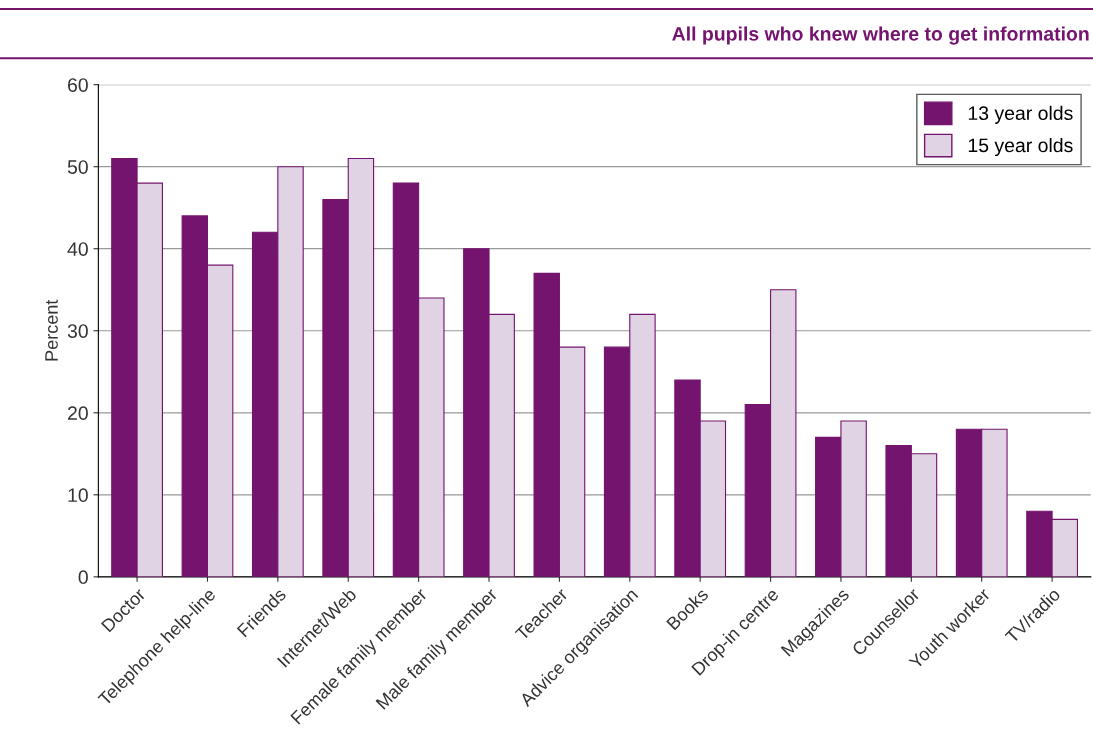 This screenshot has width=1093, height=756. What do you see at coordinates (1020, 114) in the screenshot?
I see `legend-label: 13 year olds` at bounding box center [1020, 114].